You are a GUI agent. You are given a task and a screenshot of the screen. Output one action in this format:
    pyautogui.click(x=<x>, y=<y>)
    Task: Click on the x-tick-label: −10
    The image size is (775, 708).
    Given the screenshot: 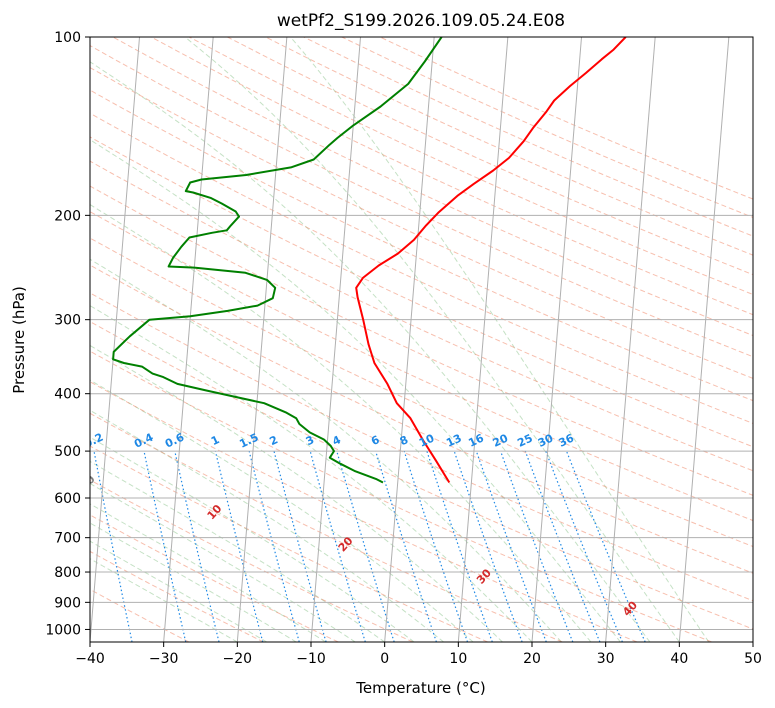 What is the action you would take?
    pyautogui.click(x=311, y=659)
    